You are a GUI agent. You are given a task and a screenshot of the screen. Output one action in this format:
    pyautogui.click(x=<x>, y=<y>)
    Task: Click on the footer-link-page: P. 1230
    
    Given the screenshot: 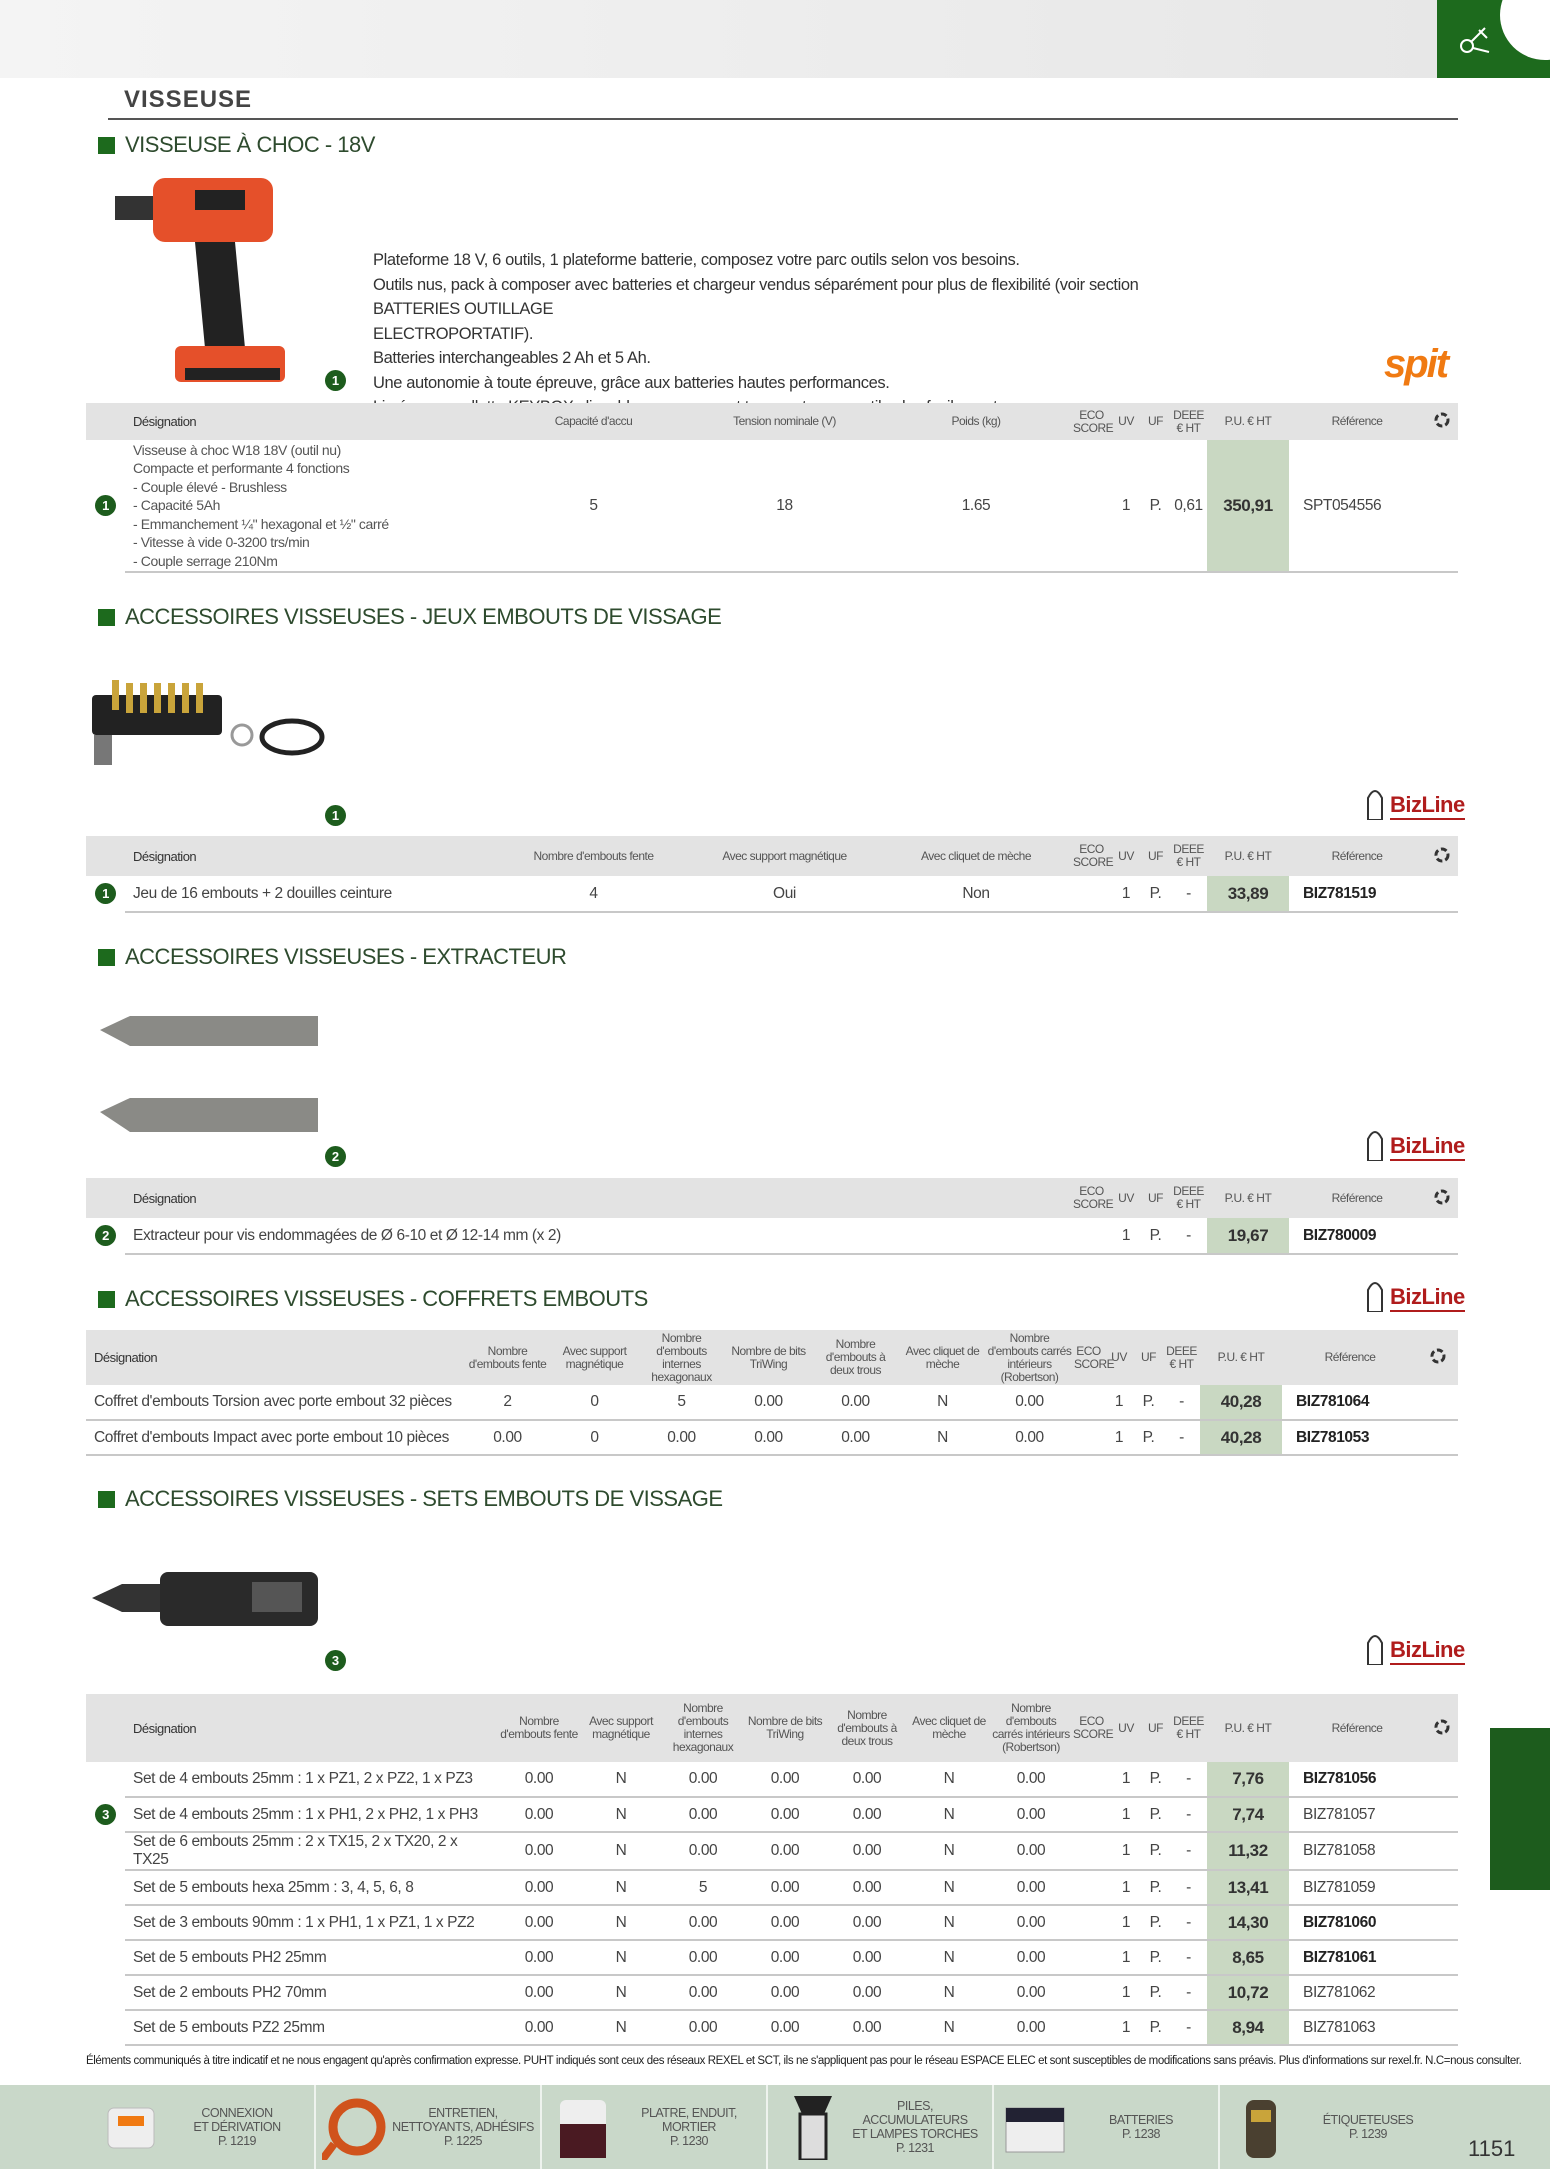 What is the action you would take?
    pyautogui.click(x=689, y=2141)
    